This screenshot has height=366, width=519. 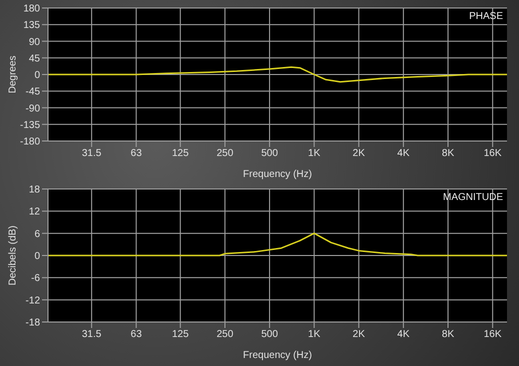 What do you see at coordinates (13, 75) in the screenshot?
I see `y-axis-title: Degrees` at bounding box center [13, 75].